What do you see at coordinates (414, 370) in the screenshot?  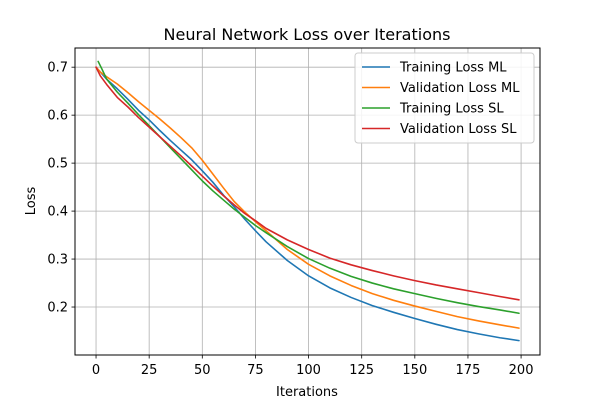 I see `x-tick-label: 150` at bounding box center [414, 370].